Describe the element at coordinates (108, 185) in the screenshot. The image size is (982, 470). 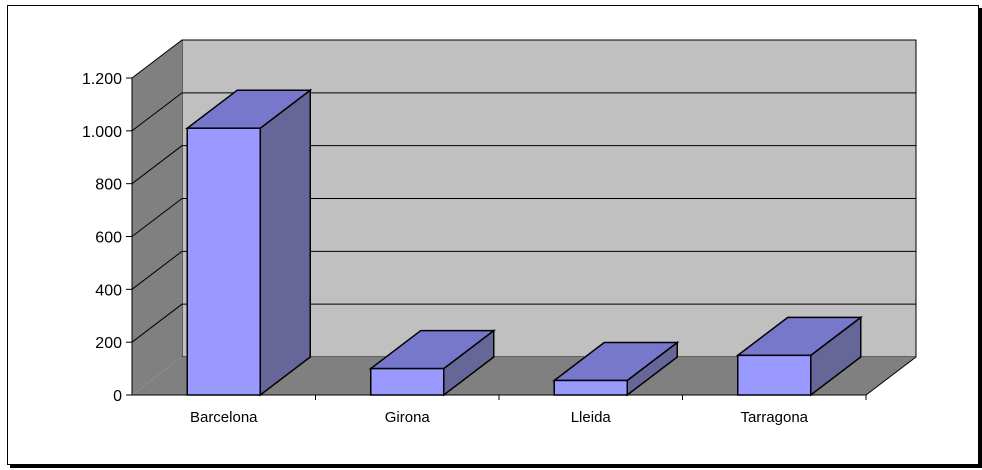
I see `y-tick-label: 800` at that location.